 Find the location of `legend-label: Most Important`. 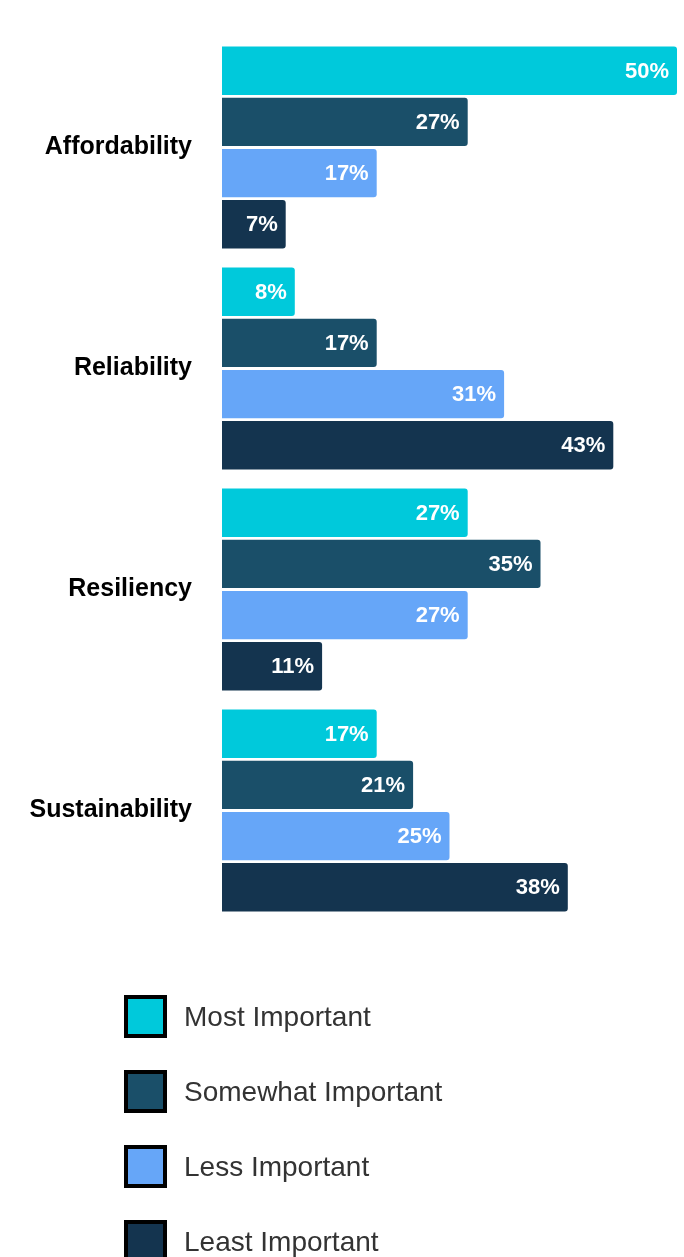

legend-label: Most Important is located at coordinates (277, 1016).